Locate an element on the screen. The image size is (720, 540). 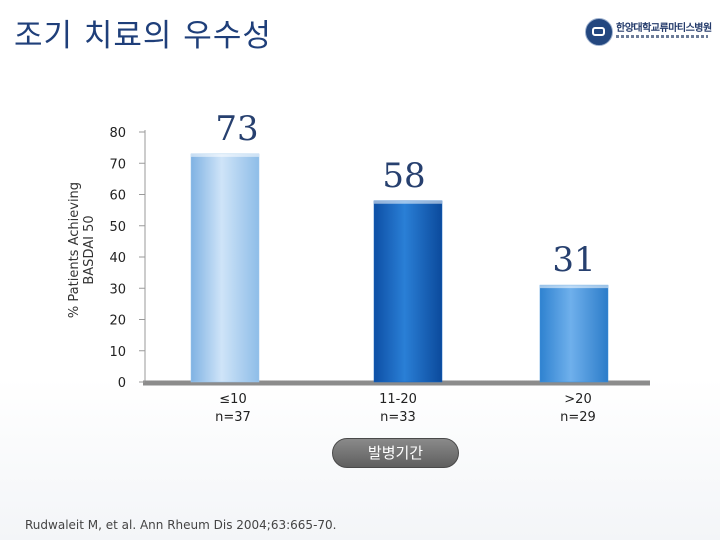
y-tick-label: 50 is located at coordinates (117, 227).